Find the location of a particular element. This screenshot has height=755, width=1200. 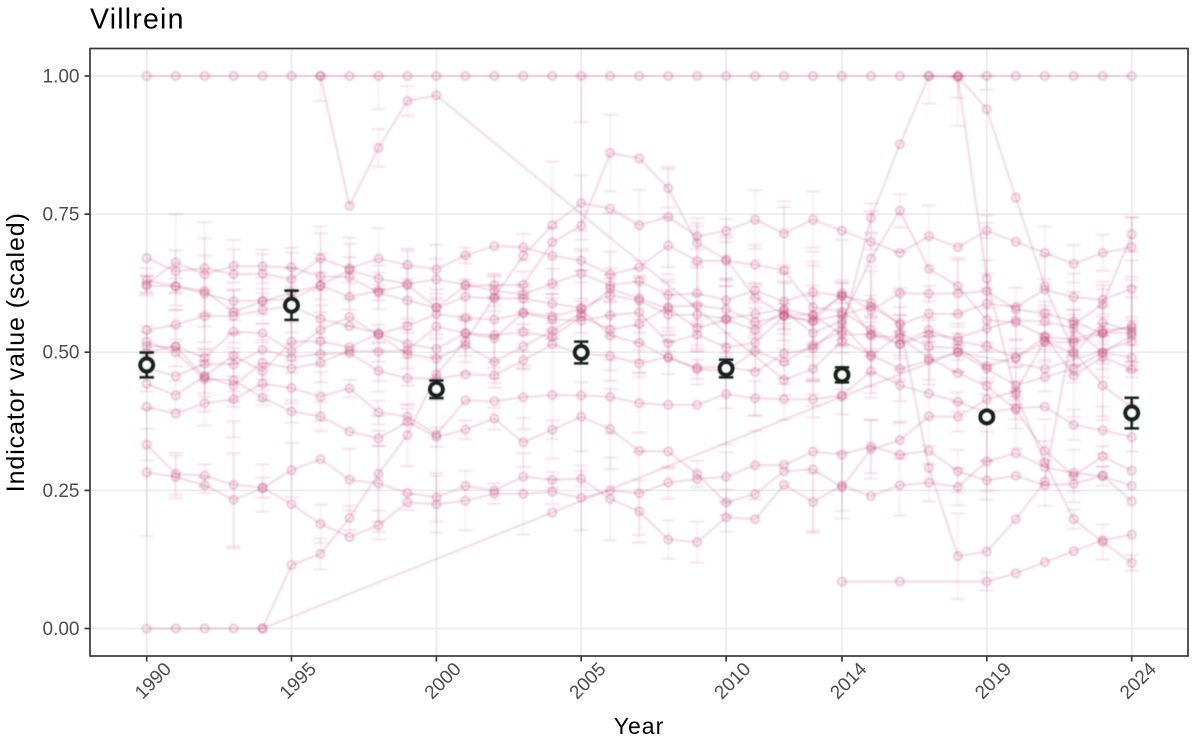

svg-text: 0.25 is located at coordinates (61, 491).